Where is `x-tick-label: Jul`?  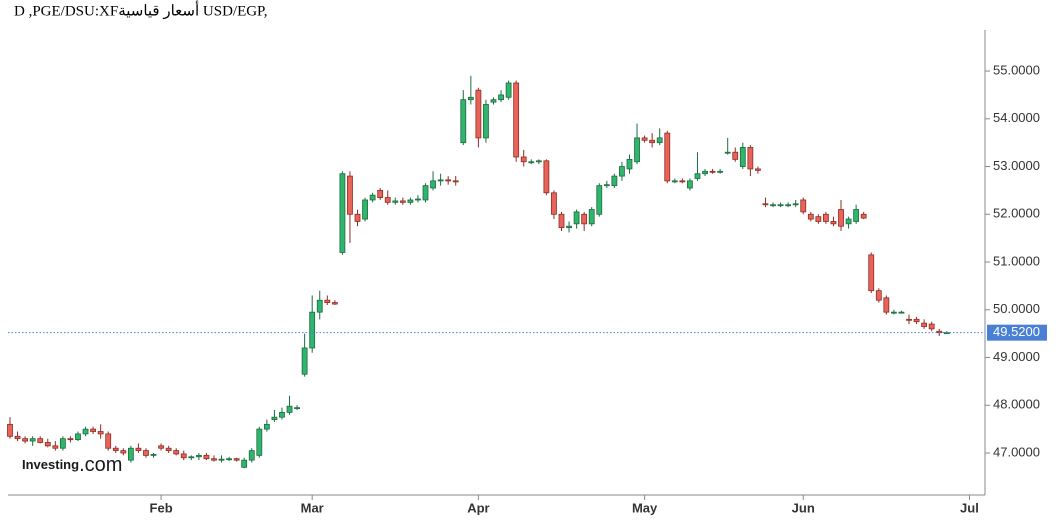
x-tick-label: Jul is located at coordinates (969, 507).